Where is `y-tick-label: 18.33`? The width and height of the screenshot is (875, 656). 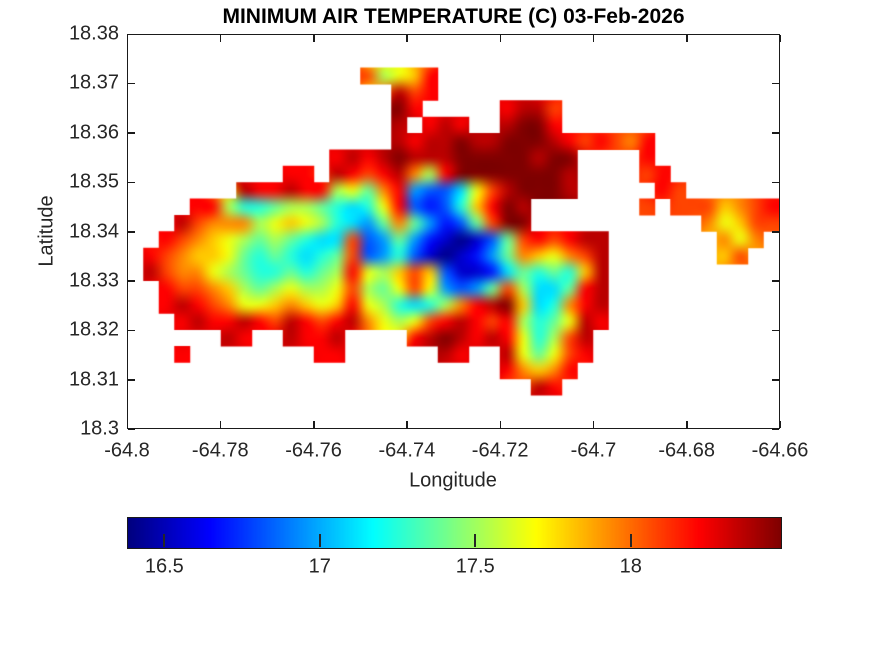 y-tick-label: 18.33 is located at coordinates (93, 280).